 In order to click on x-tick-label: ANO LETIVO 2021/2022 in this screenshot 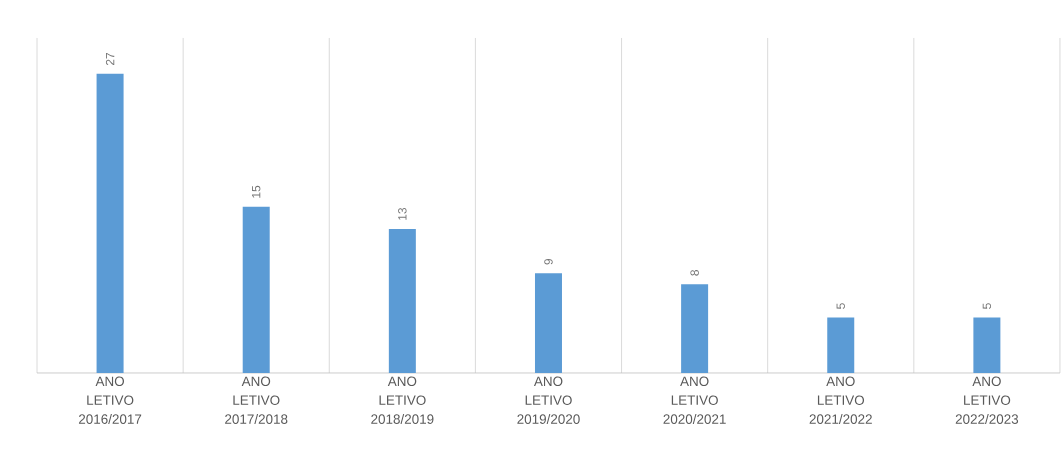, I will do `click(840, 400)`.